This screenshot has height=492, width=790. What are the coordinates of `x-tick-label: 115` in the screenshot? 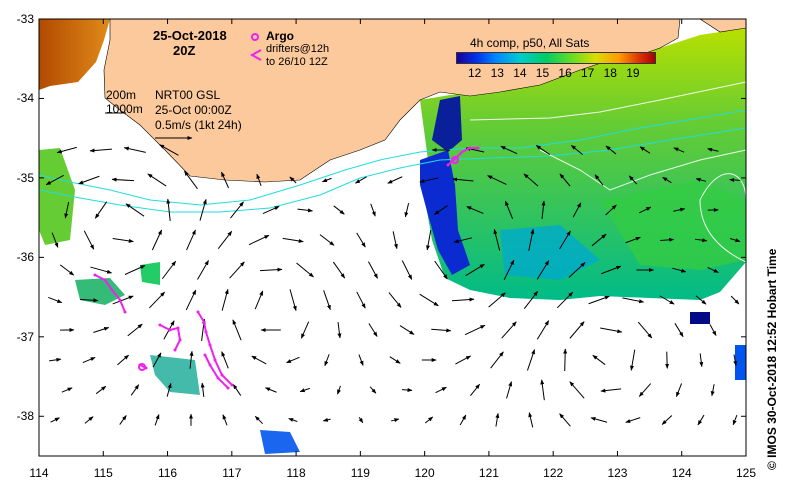 It's located at (103, 473).